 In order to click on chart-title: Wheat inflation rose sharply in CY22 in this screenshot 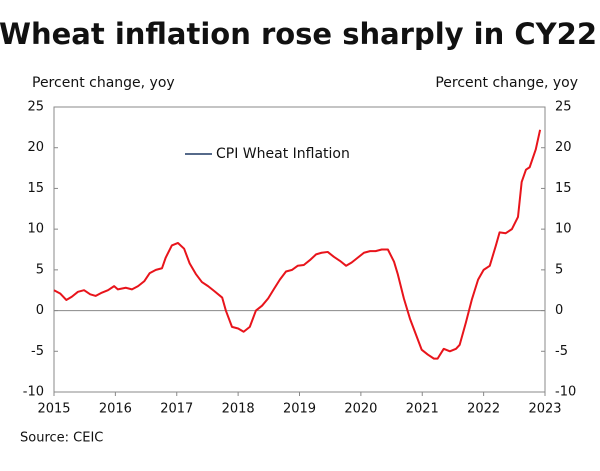, I will do `click(298, 34)`.